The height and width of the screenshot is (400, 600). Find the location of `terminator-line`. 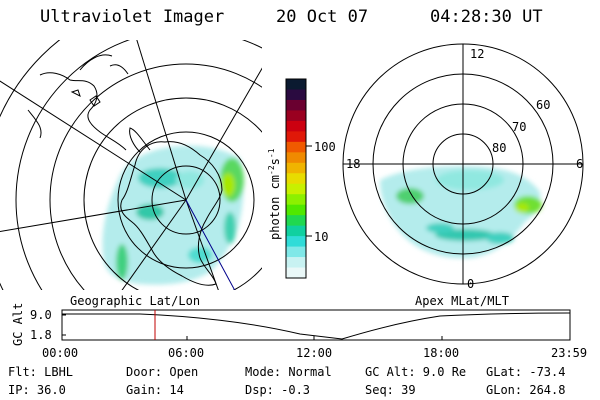

terminator-line is located at coordinates (210, 244).